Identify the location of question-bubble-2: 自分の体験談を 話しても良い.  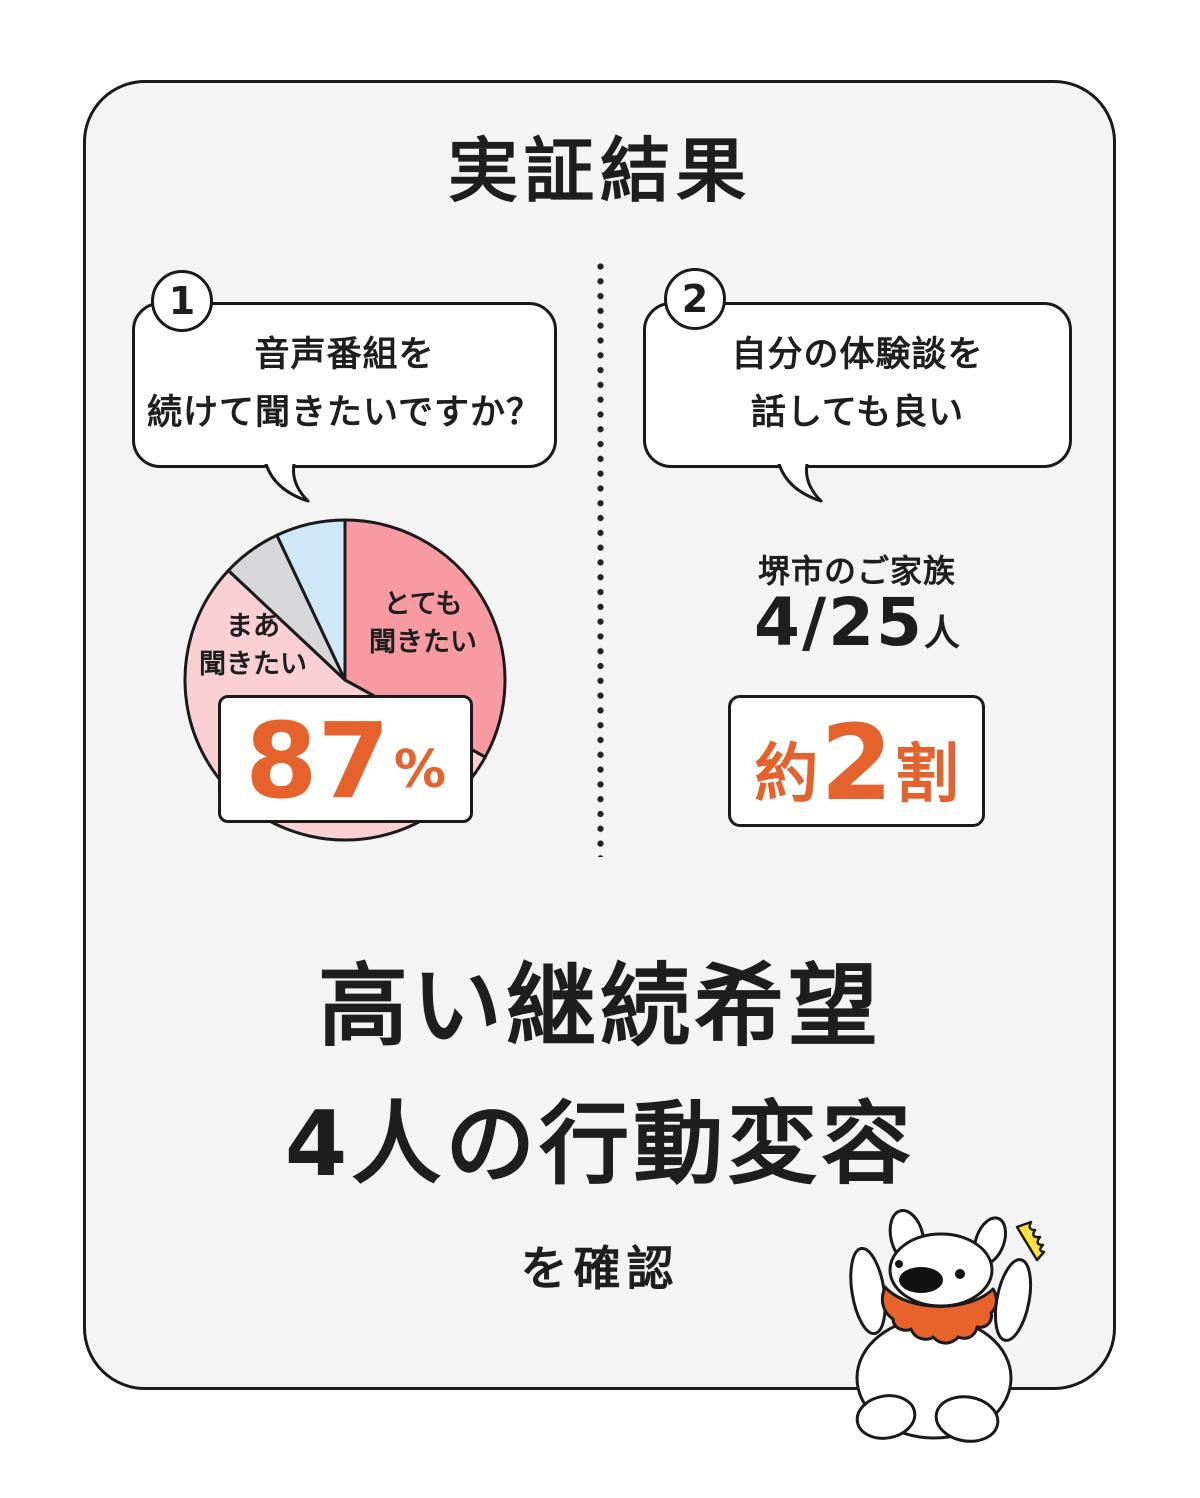
(857, 385).